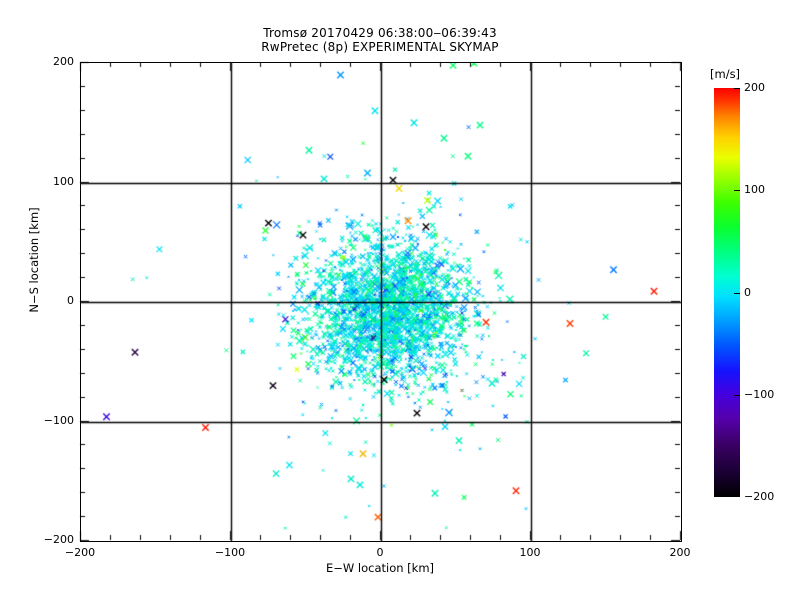  Describe the element at coordinates (725, 74) in the screenshot. I see `colorbar-unit-label: [m/s]` at that location.